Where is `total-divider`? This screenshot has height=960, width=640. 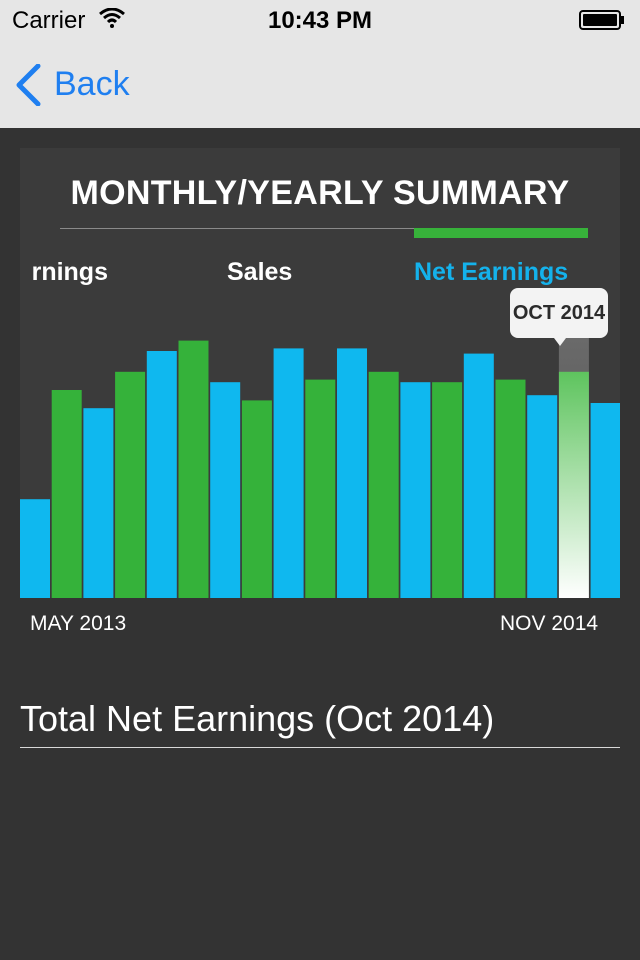 total-divider is located at coordinates (320, 747).